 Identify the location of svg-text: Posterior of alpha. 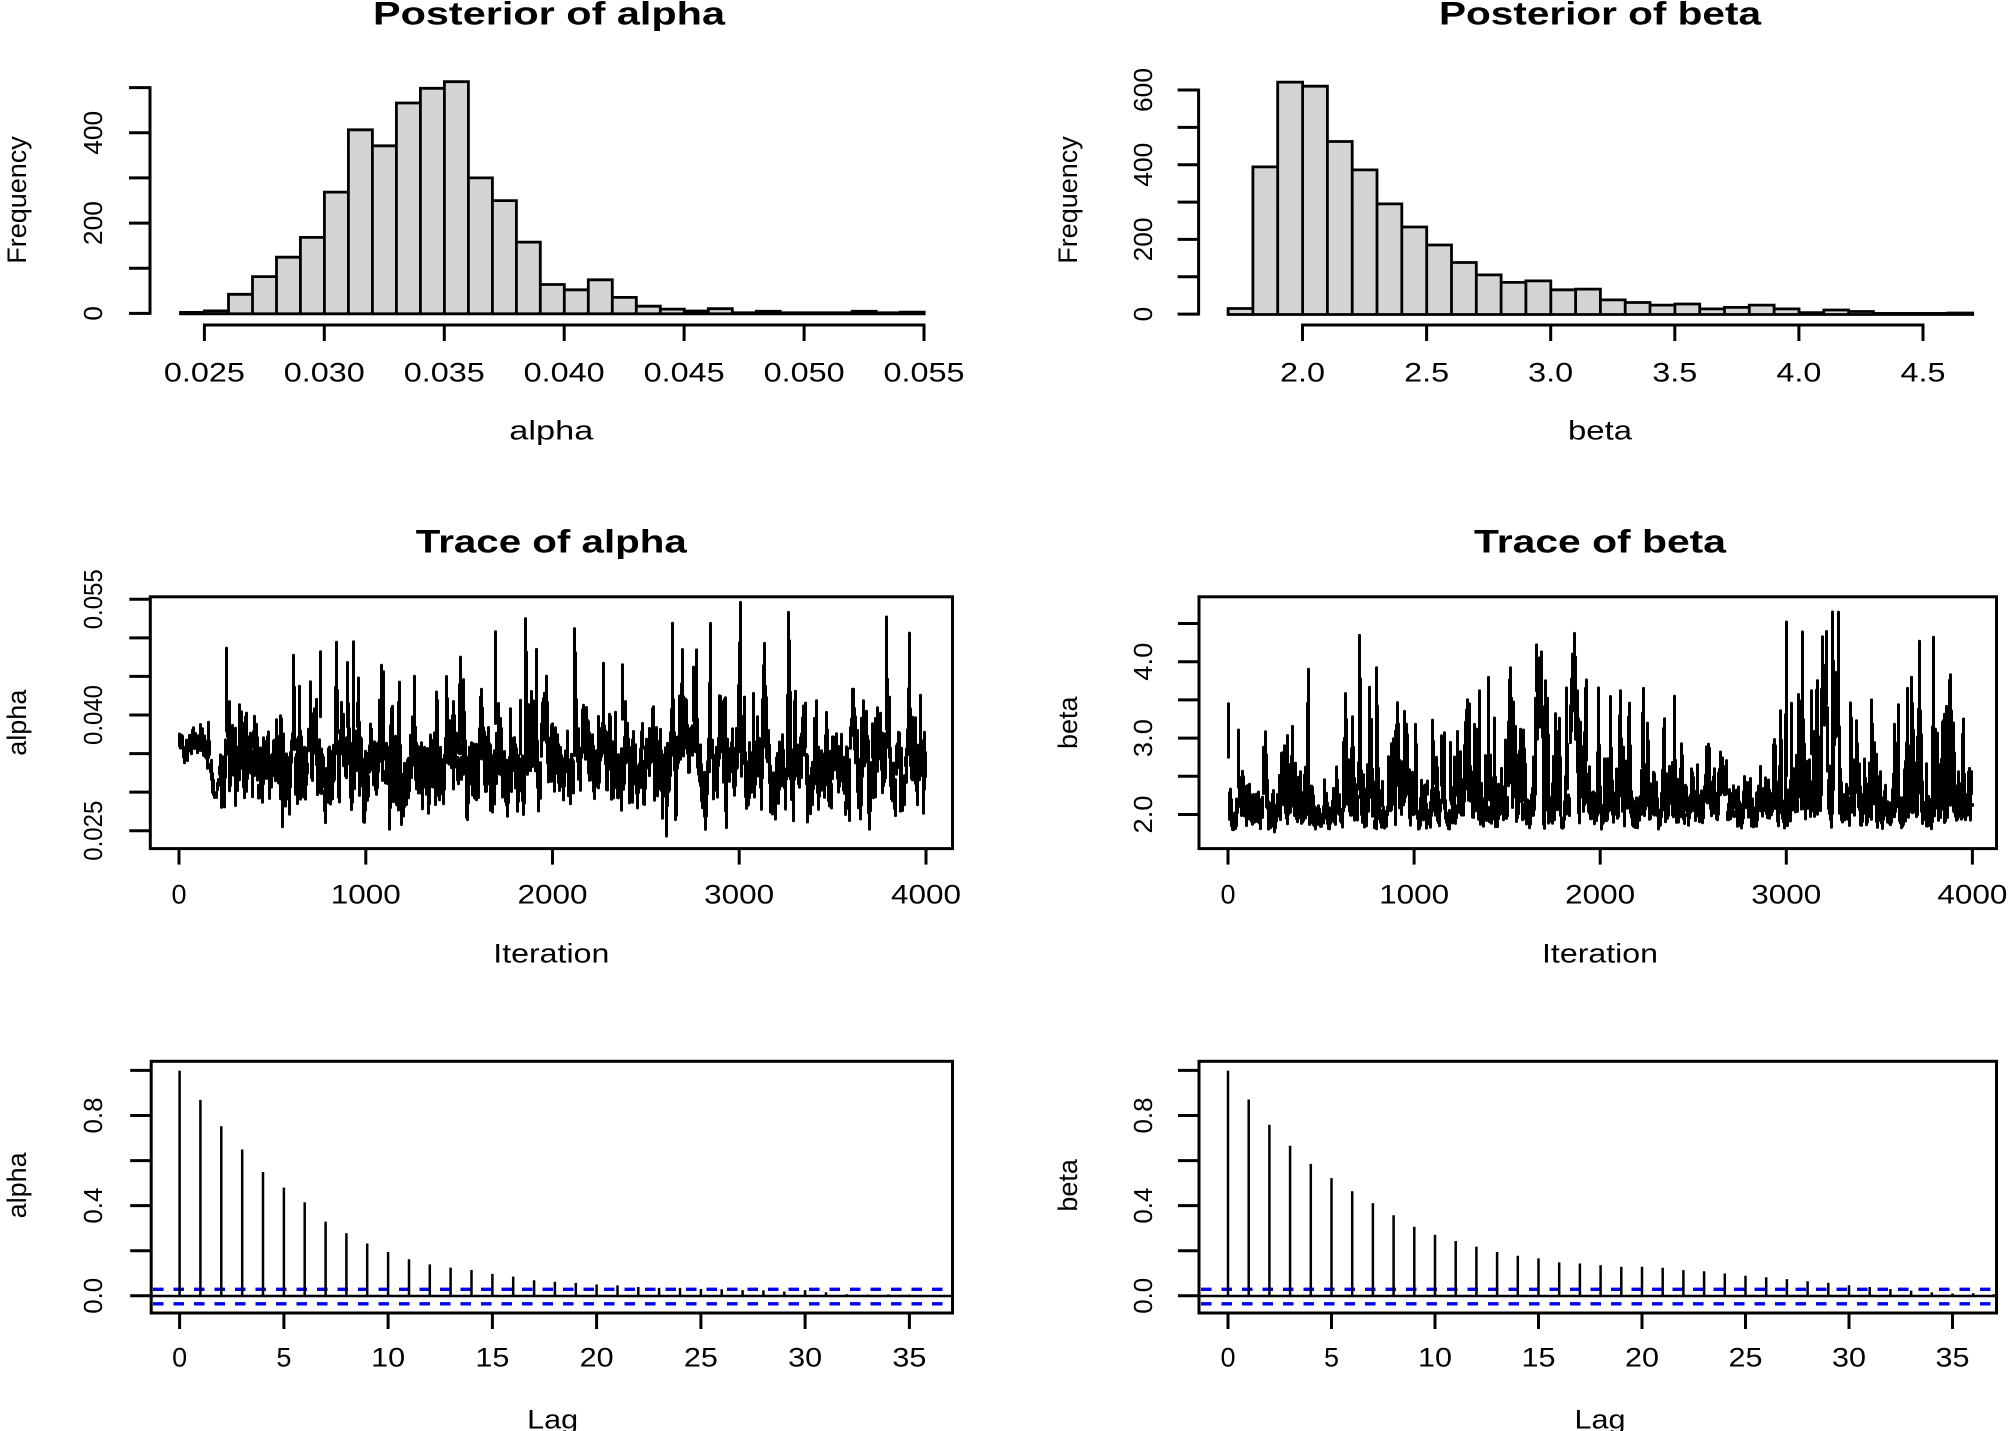
(549, 16).